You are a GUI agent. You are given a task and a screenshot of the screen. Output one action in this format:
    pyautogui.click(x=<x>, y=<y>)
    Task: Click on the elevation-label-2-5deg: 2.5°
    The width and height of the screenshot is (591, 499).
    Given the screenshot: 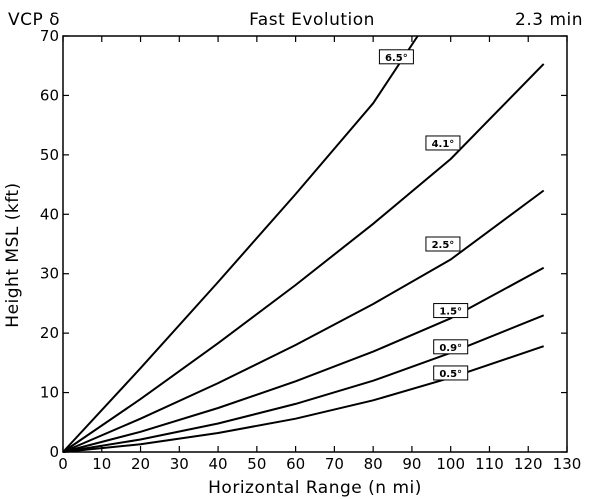 What is the action you would take?
    pyautogui.click(x=443, y=245)
    